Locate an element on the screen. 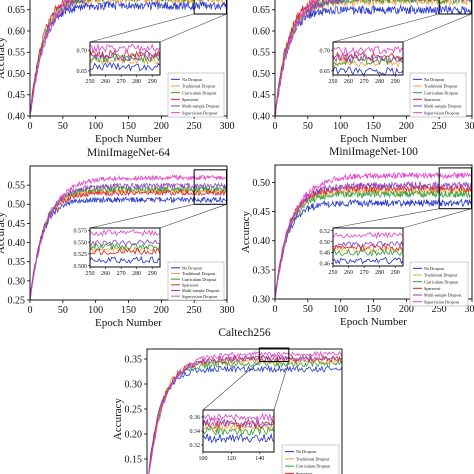  legend-label: Multi-sample Dropout is located at coordinates (201, 290).